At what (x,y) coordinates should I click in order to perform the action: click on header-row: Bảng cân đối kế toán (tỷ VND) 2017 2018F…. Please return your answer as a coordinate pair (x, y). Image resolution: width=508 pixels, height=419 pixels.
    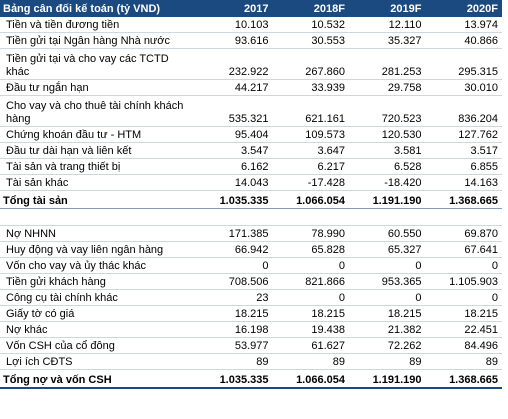
    Looking at the image, I should click on (251, 8).